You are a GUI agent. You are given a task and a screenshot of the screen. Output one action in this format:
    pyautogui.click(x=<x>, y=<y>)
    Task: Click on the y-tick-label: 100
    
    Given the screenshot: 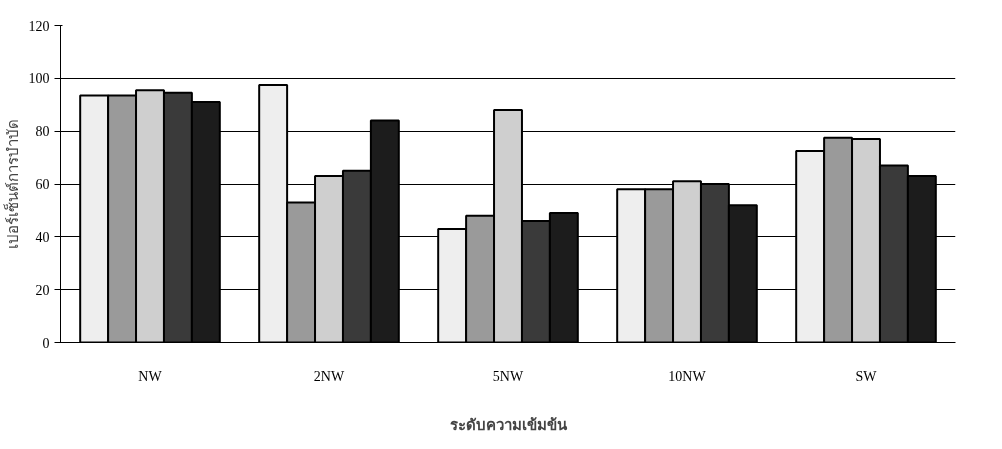 What is the action you would take?
    pyautogui.click(x=39, y=79)
    